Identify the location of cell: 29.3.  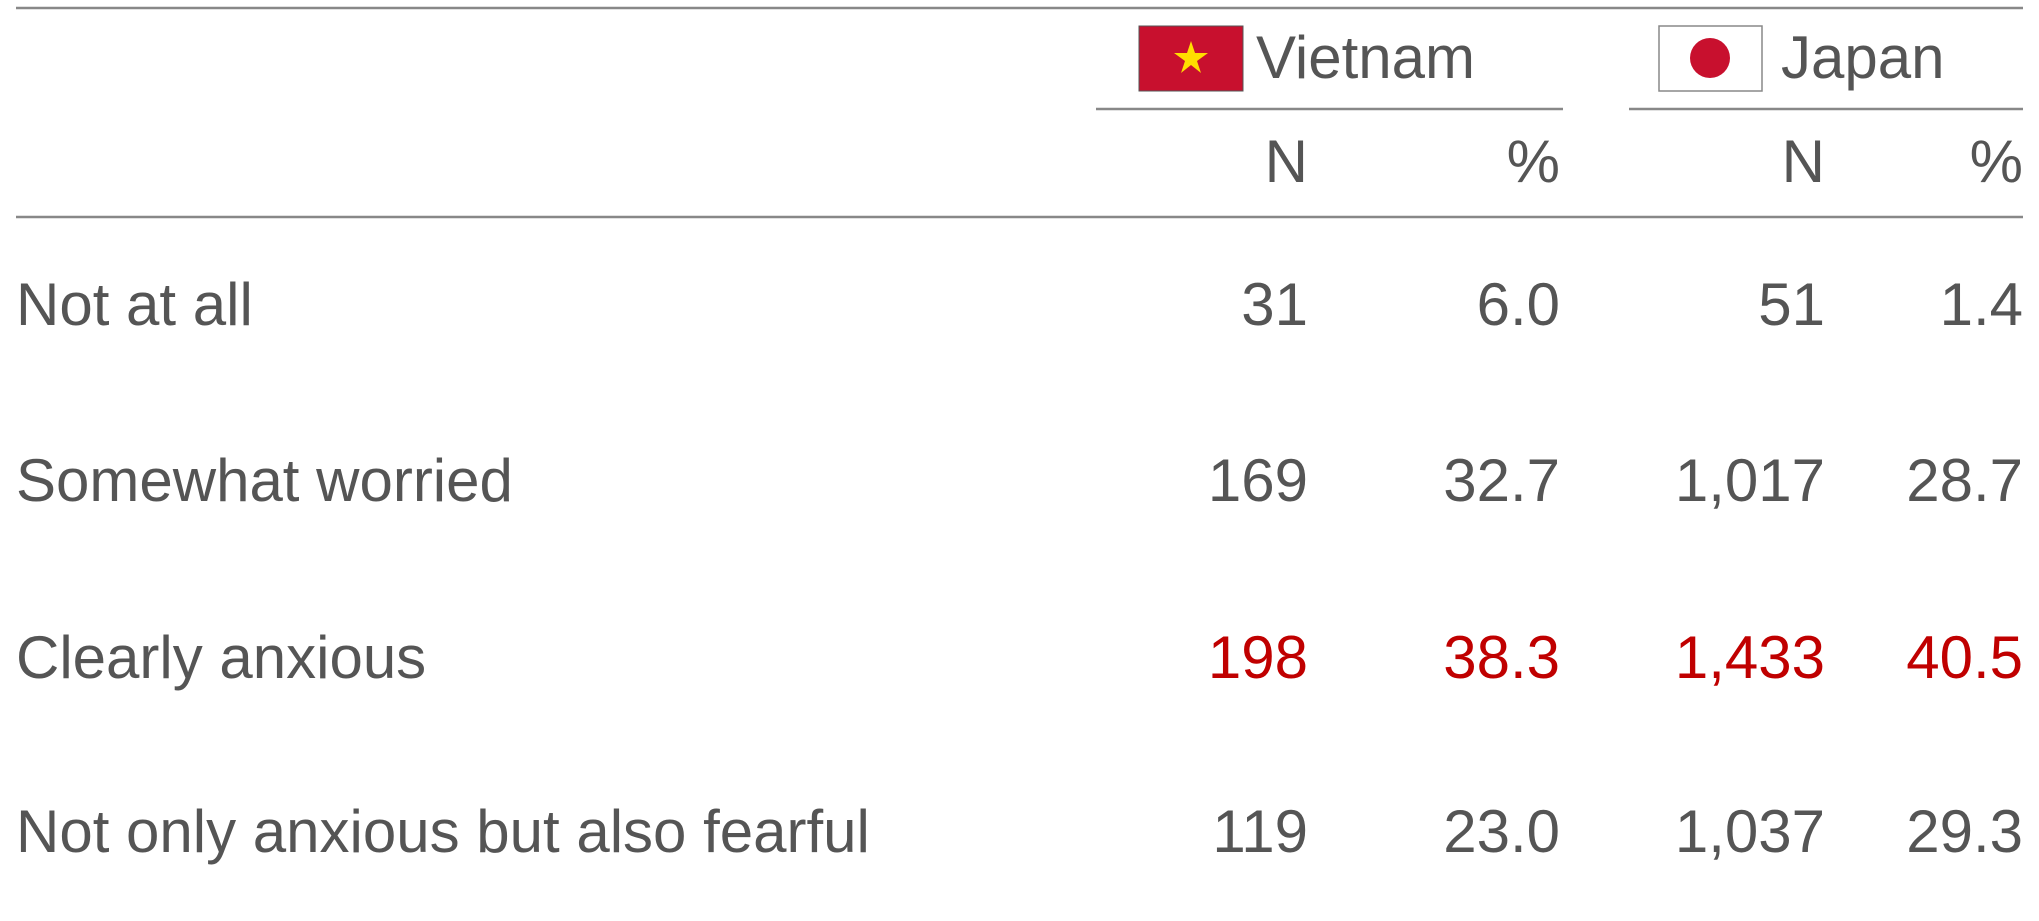
(1964, 831).